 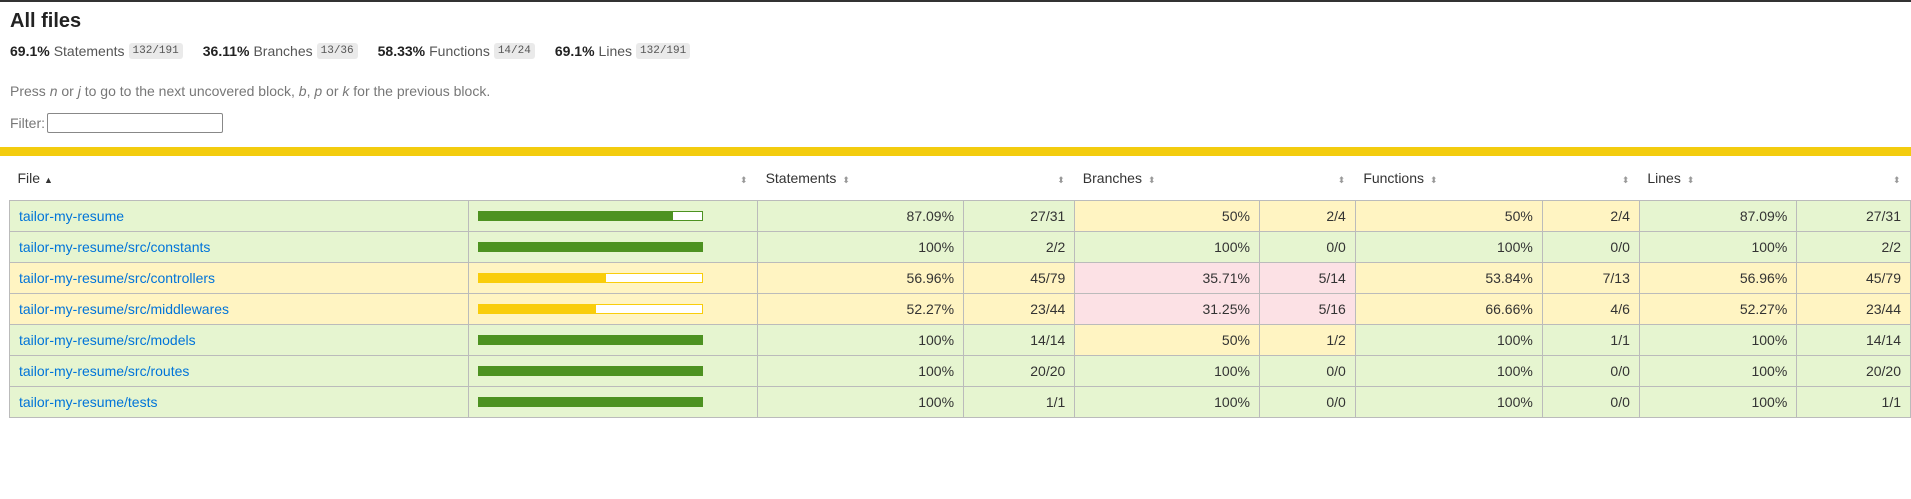 I want to click on summary-label: Branches, so click(x=283, y=51).